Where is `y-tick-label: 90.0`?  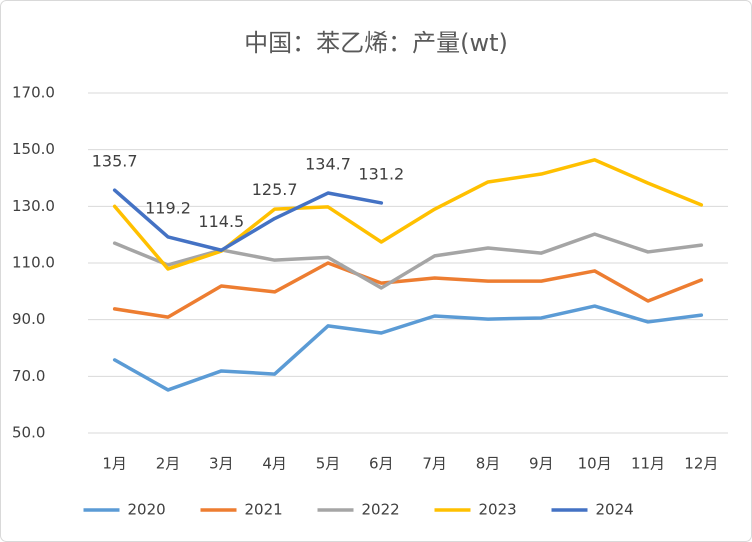
y-tick-label: 90.0 is located at coordinates (28, 319).